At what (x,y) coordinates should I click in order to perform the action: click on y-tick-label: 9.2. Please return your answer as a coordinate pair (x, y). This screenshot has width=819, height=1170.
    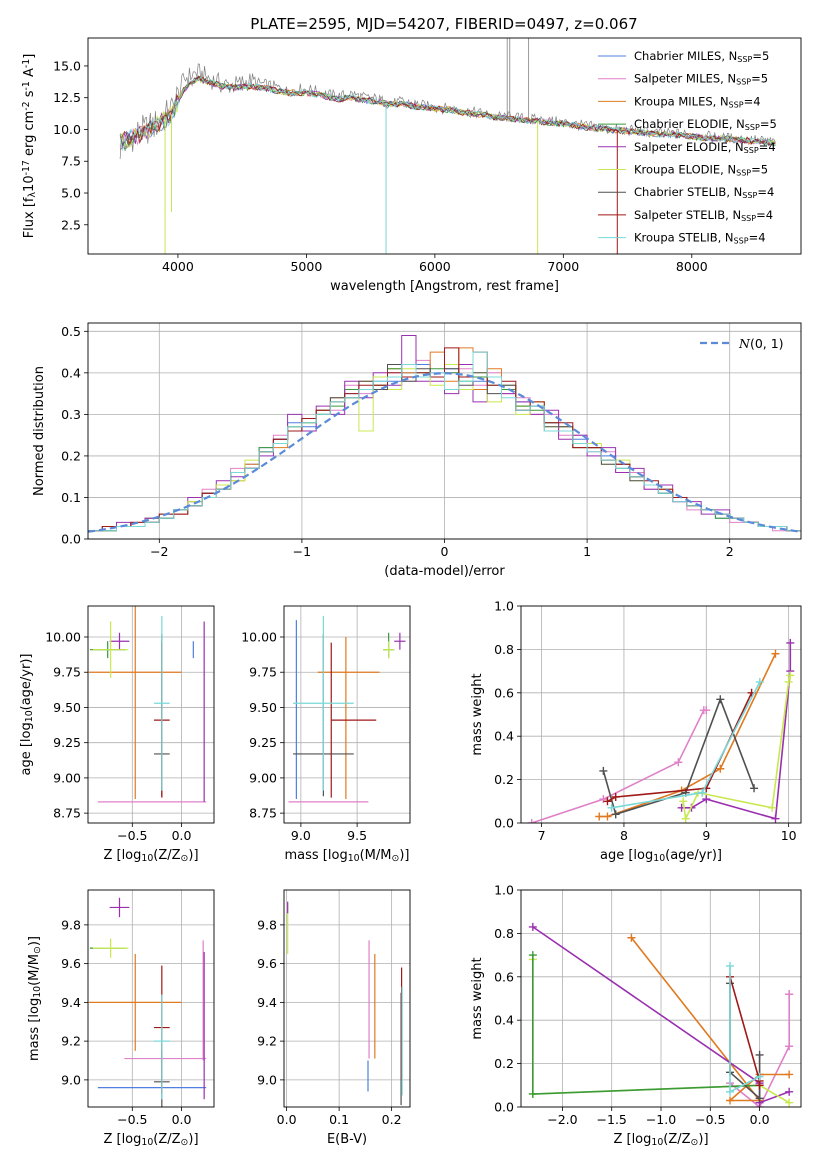
    Looking at the image, I should click on (71, 1041).